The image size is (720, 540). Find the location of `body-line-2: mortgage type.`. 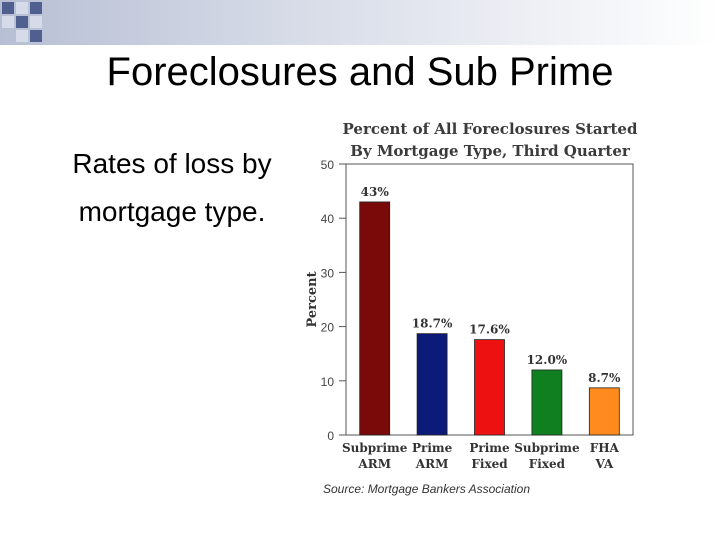

body-line-2: mortgage type. is located at coordinates (172, 211).